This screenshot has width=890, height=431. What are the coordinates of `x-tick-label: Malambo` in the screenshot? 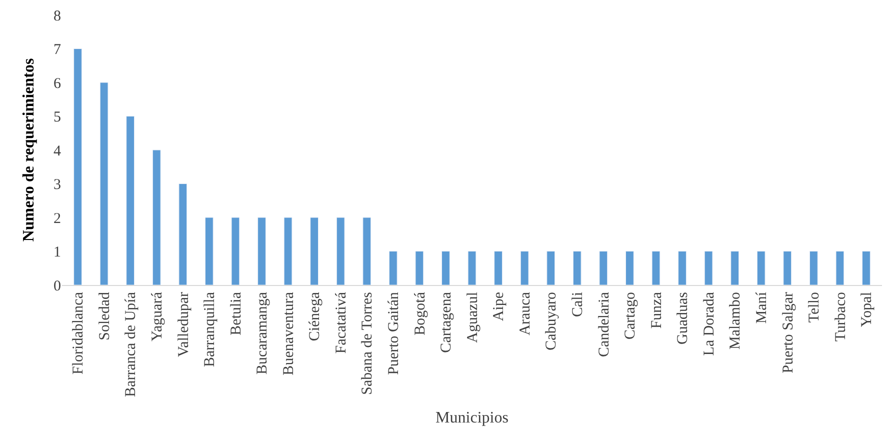 It's located at (736, 321).